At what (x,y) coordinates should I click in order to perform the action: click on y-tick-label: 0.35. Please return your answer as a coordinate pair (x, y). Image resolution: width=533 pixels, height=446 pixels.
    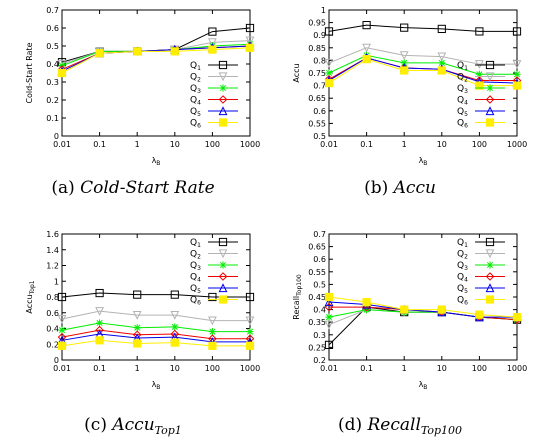
    Looking at the image, I should click on (317, 322).